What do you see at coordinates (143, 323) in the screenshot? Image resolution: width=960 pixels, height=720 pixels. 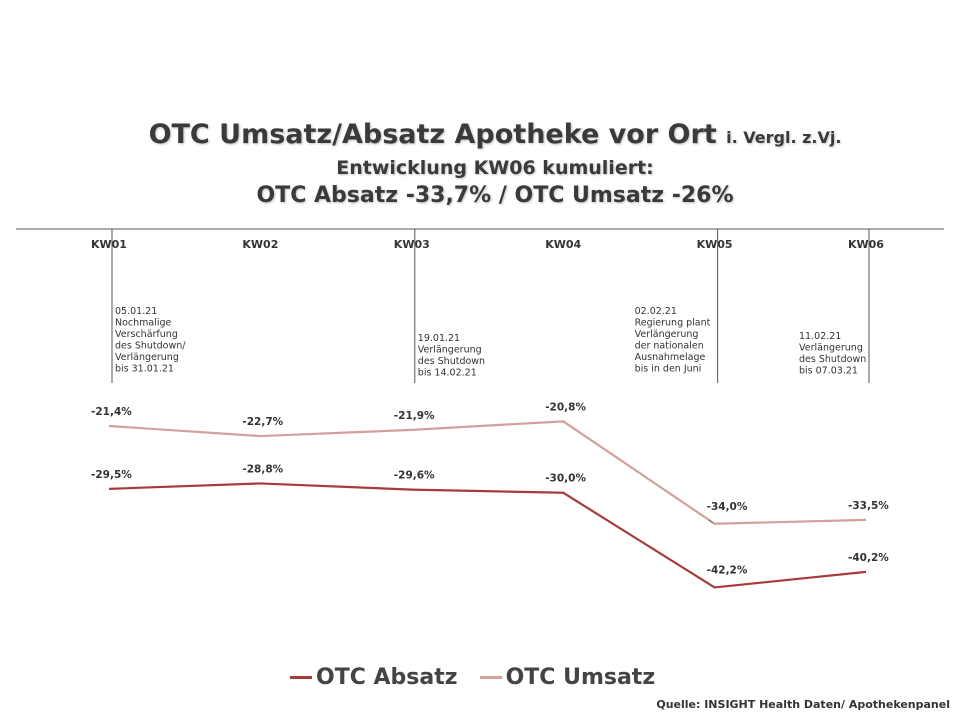 I see `annotation-line-text: Nochmalige` at bounding box center [143, 323].